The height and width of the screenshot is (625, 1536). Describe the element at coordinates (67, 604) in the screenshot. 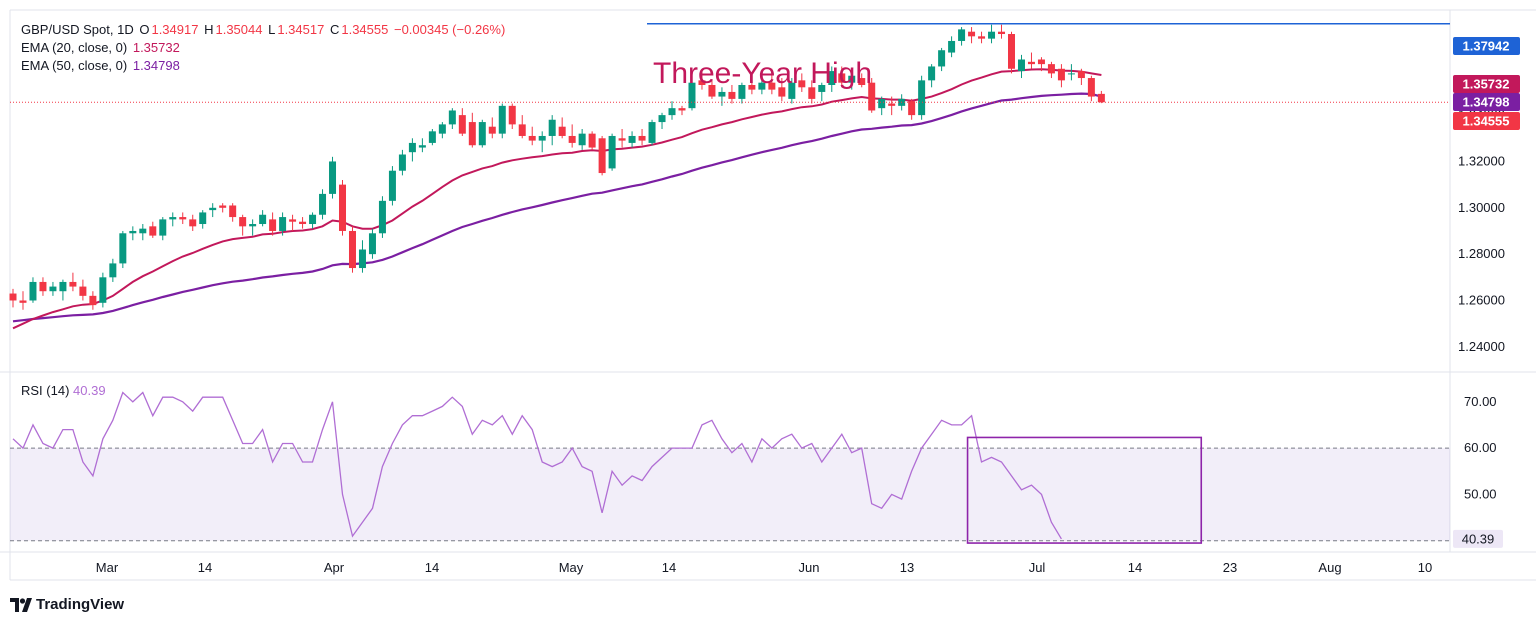

I see `tradingview-logo: TradingView` at that location.